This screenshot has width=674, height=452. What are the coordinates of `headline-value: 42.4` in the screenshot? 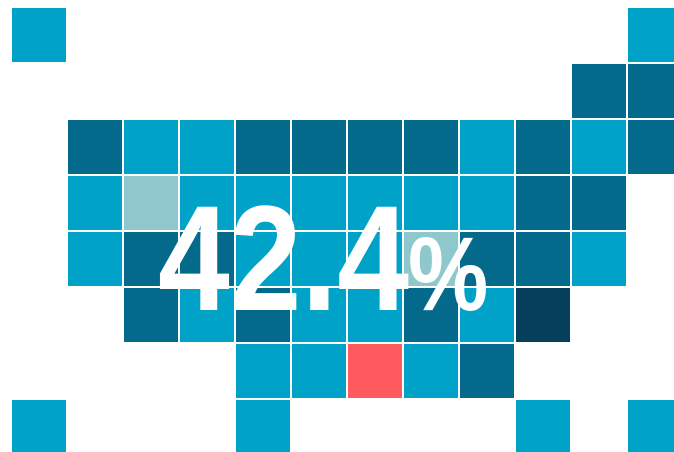 It's located at (283, 258).